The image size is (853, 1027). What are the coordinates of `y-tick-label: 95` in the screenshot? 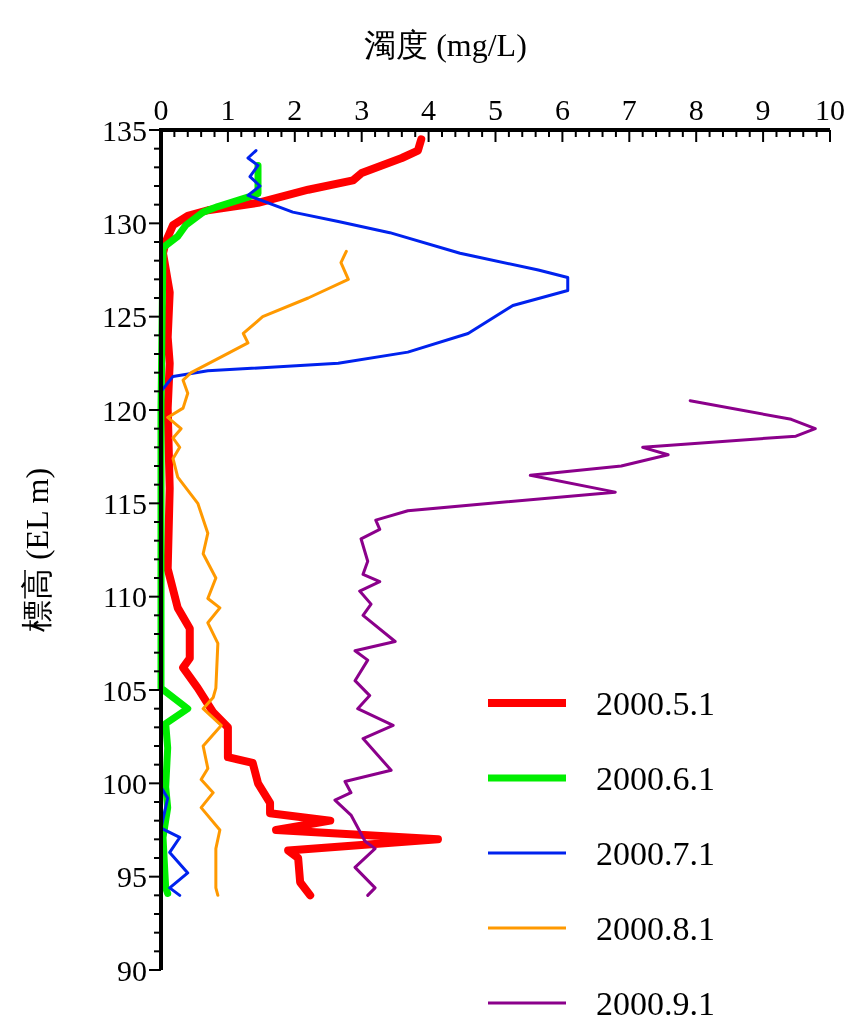 It's located at (132, 877).